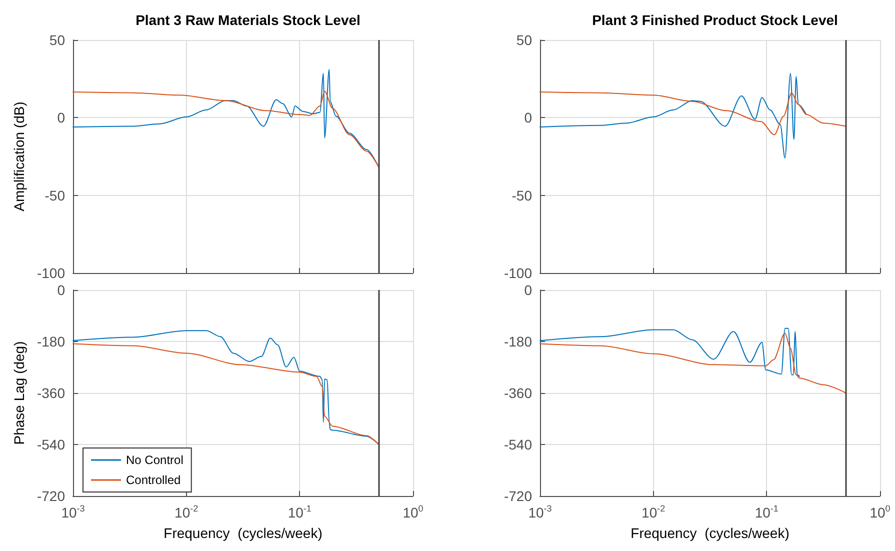  What do you see at coordinates (19, 393) in the screenshot?
I see `y-axis-title: Phase Lag (deg)` at bounding box center [19, 393].